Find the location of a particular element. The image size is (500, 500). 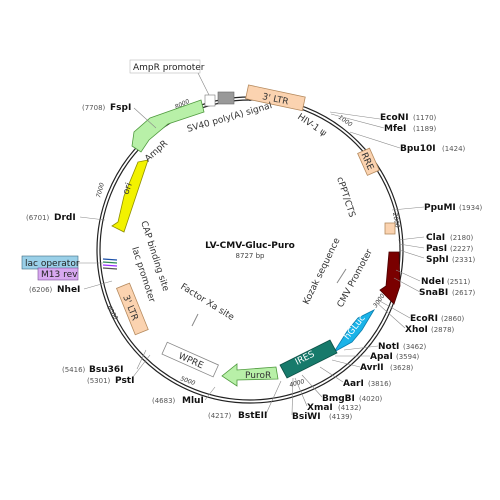

feature-wpre: WPRE is located at coordinates (190, 359).